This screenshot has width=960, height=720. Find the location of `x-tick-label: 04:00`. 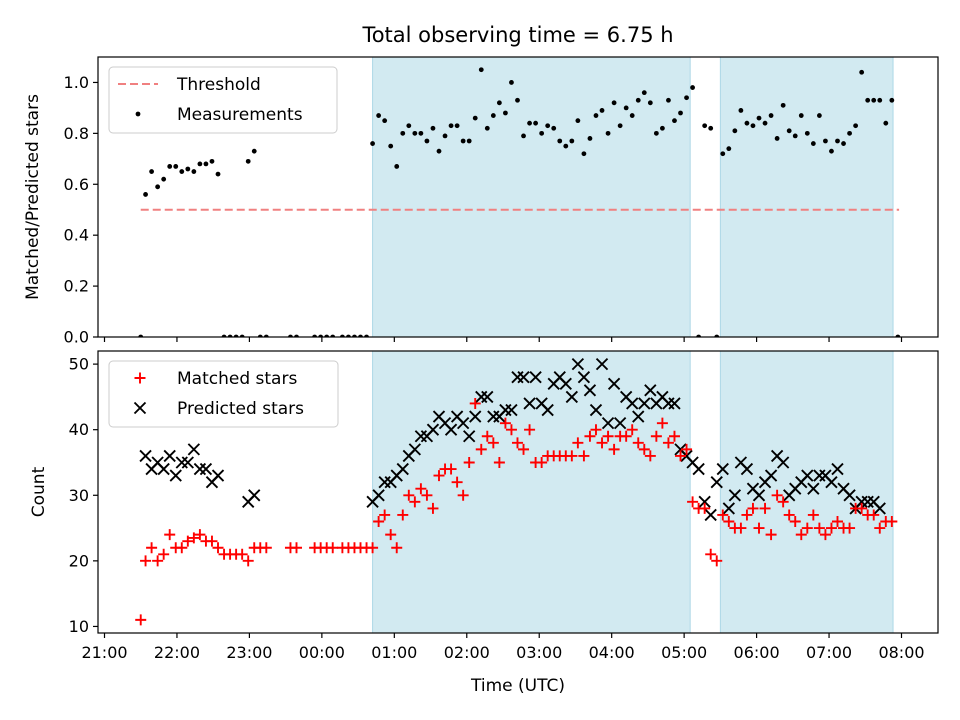

x-tick-label: 04:00 is located at coordinates (612, 652).